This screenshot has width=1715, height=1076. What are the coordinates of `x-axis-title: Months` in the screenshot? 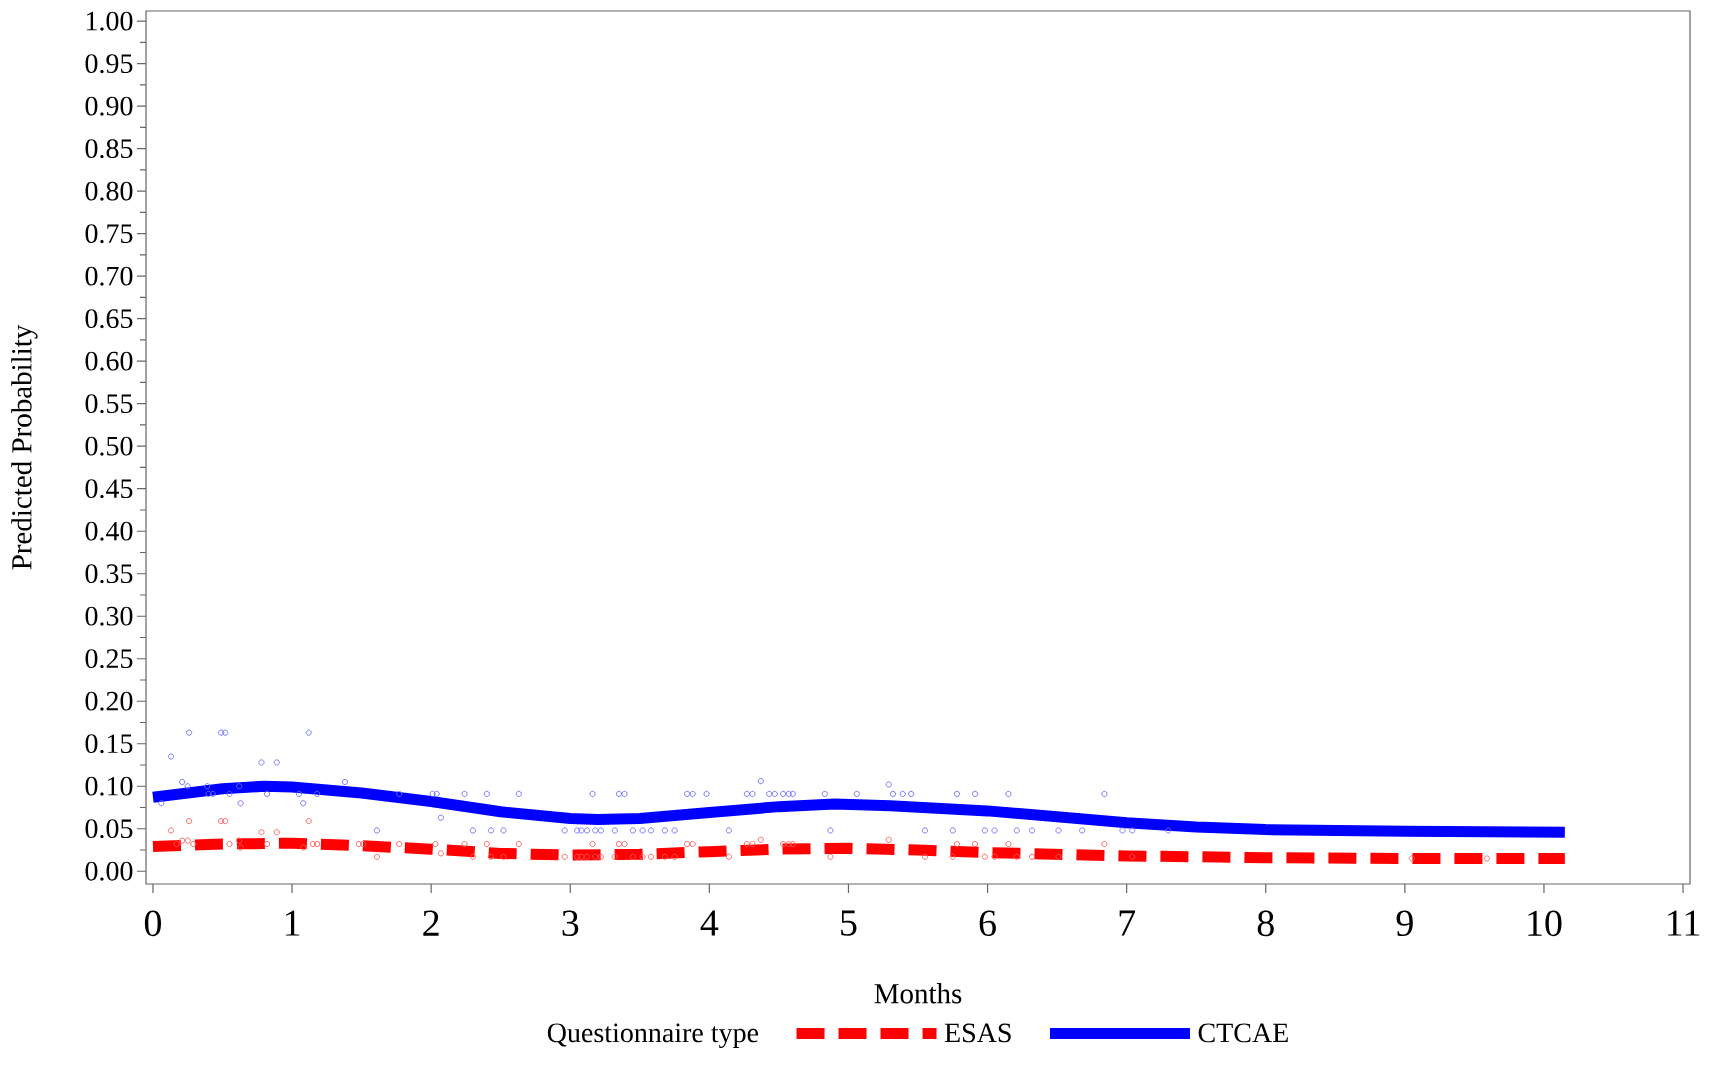 It's located at (918, 993).